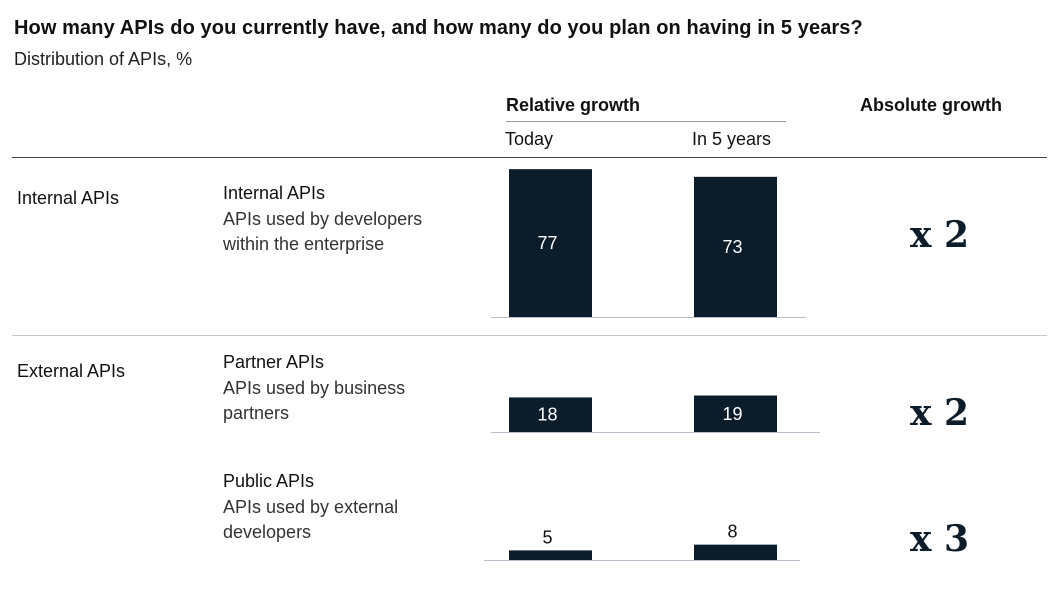  I want to click on bar-label-2-1: 8, so click(732, 532).